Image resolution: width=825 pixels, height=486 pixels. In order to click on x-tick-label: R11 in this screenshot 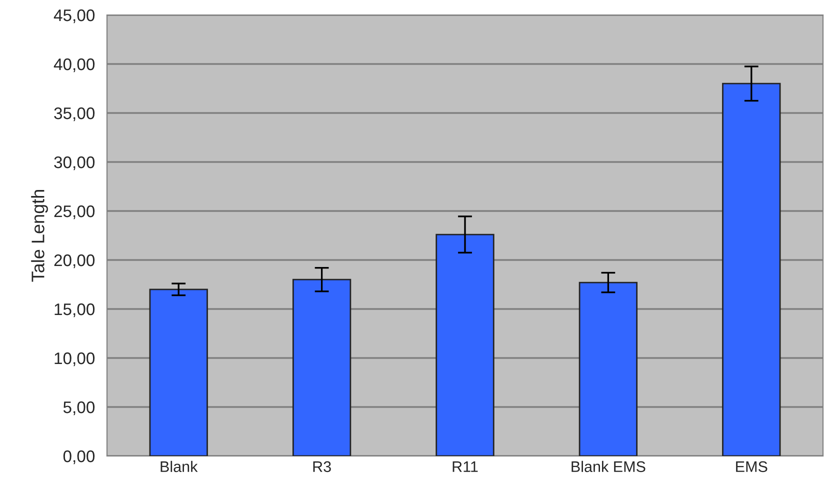, I will do `click(465, 466)`.